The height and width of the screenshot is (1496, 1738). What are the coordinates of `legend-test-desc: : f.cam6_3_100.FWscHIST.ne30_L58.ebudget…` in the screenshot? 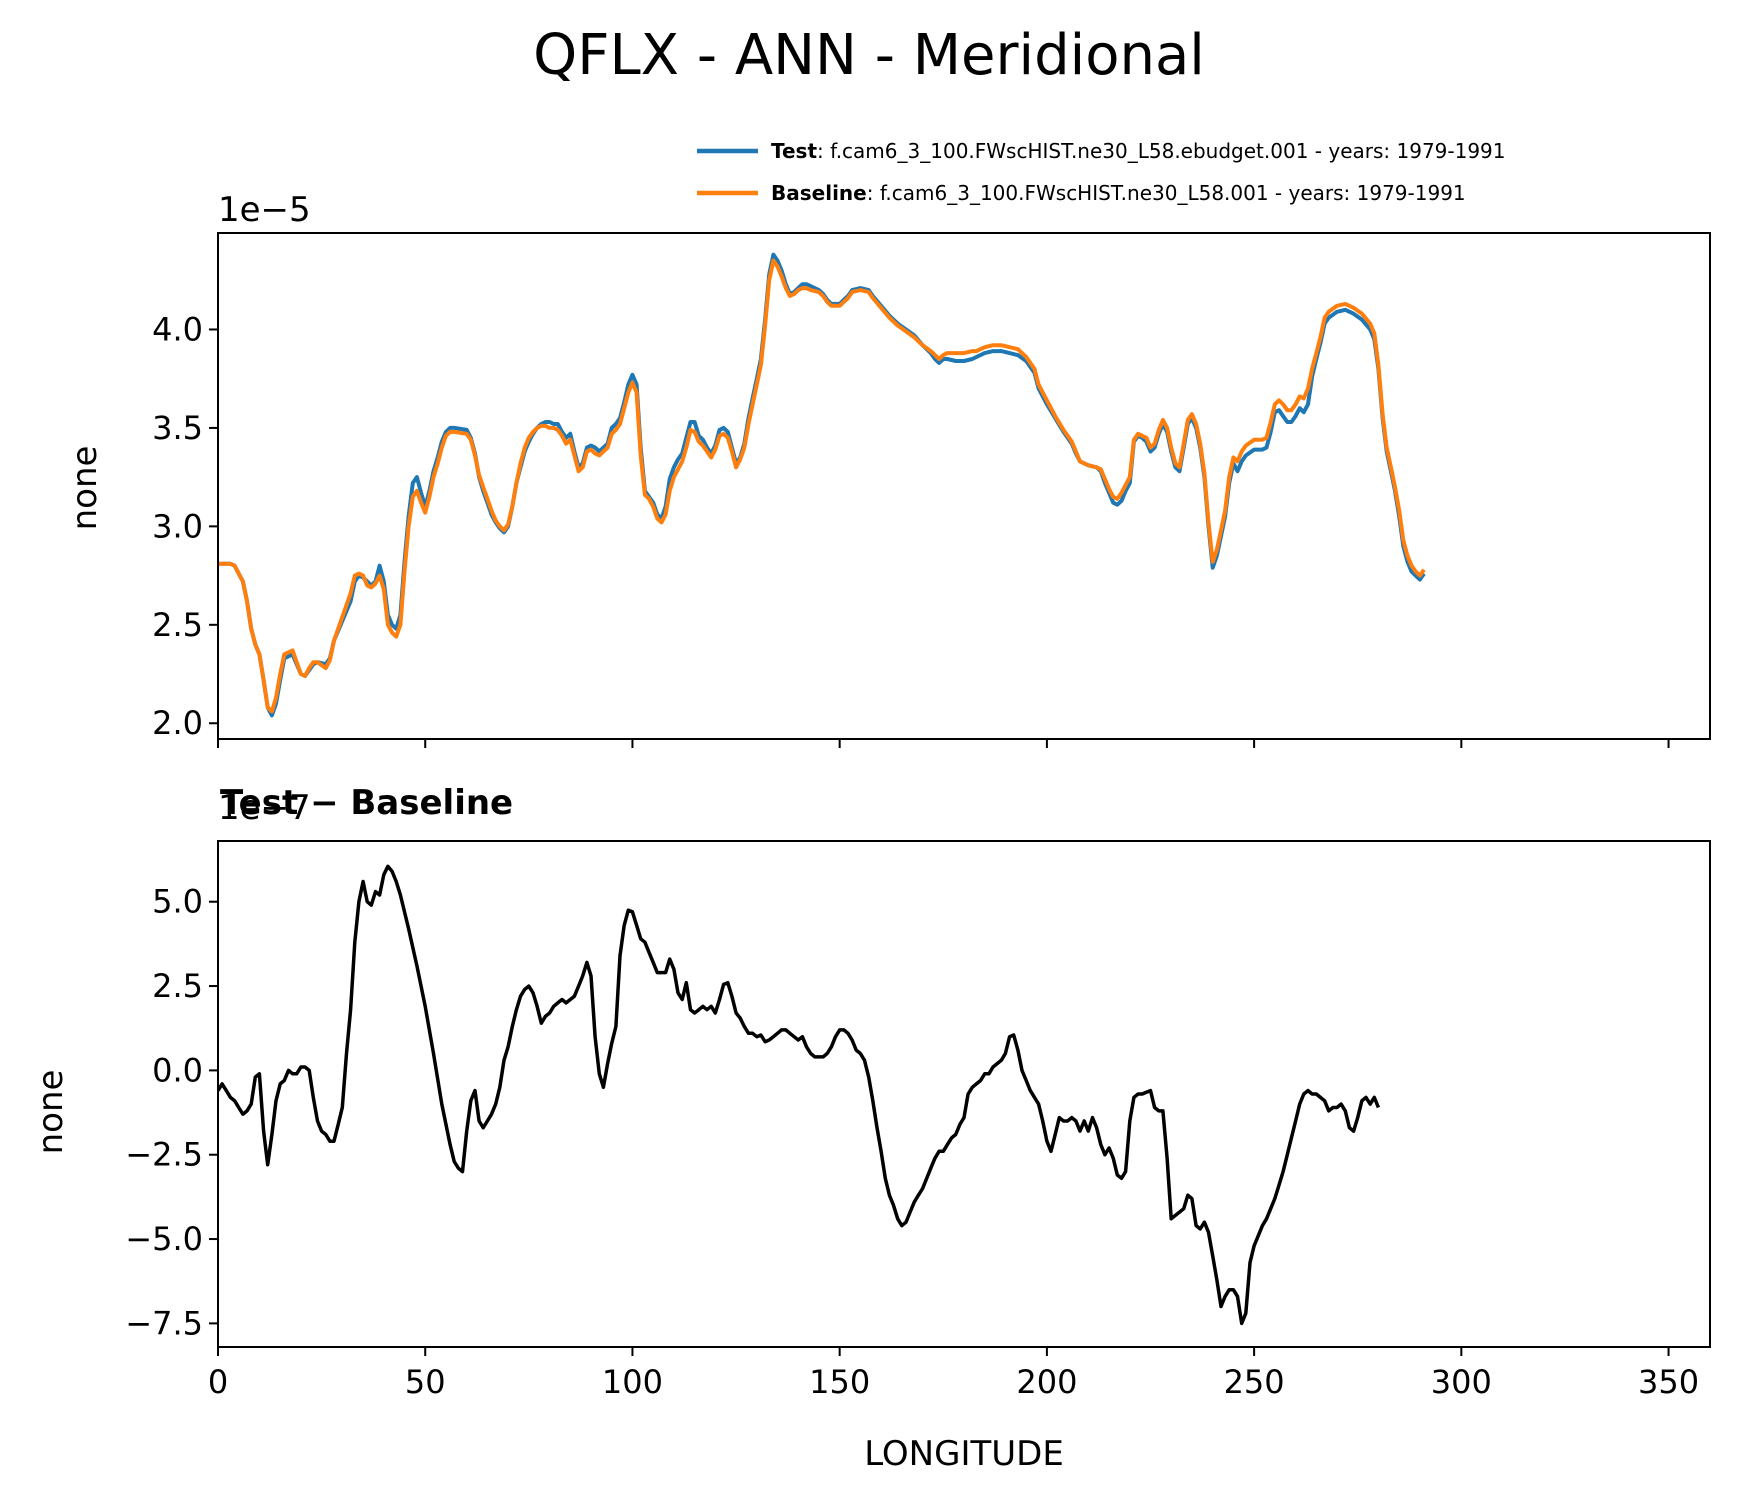 It's located at (1161, 151).